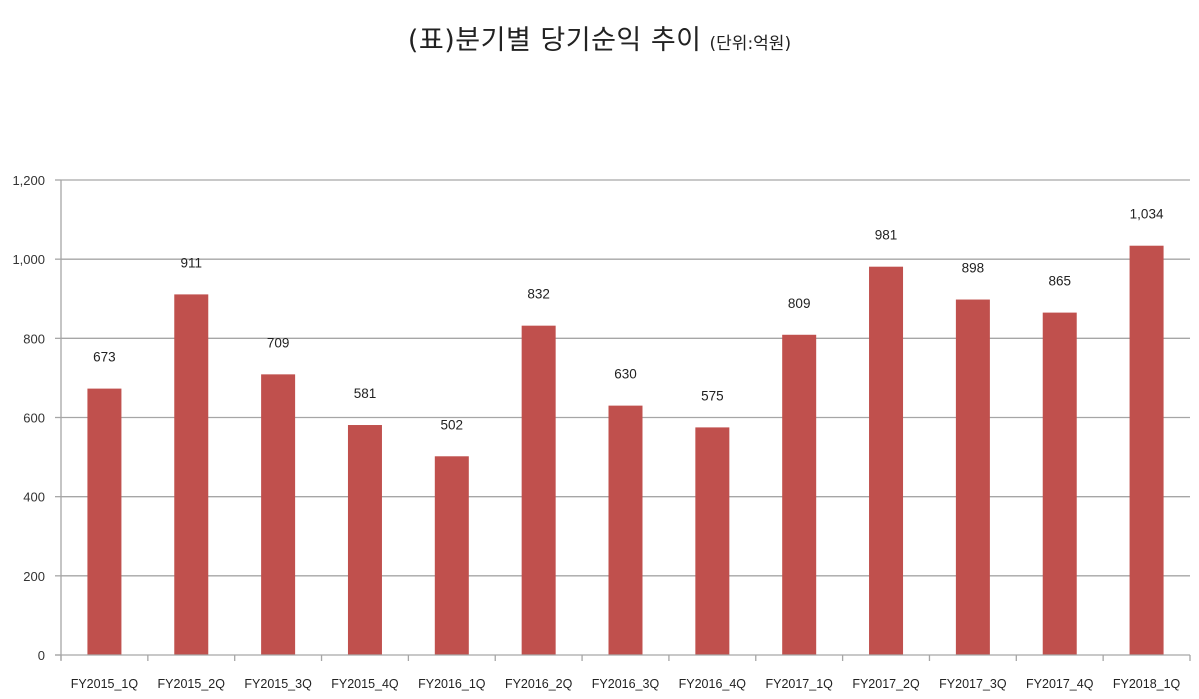 The height and width of the screenshot is (699, 1199). Describe the element at coordinates (539, 684) in the screenshot. I see `x-tick-label: FY2016_2Q` at that location.